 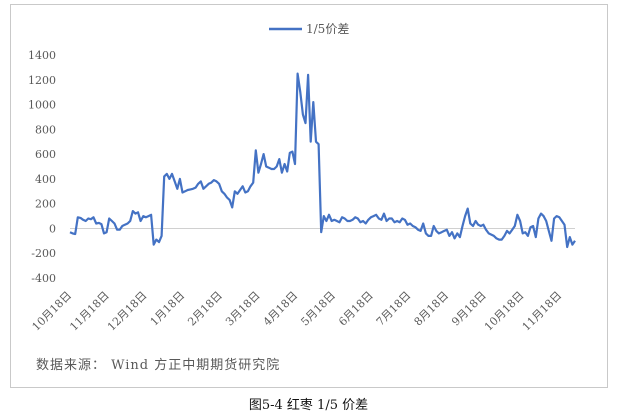 What do you see at coordinates (356, 309) in the screenshot?
I see `x-tick-label: 6月18日` at bounding box center [356, 309].